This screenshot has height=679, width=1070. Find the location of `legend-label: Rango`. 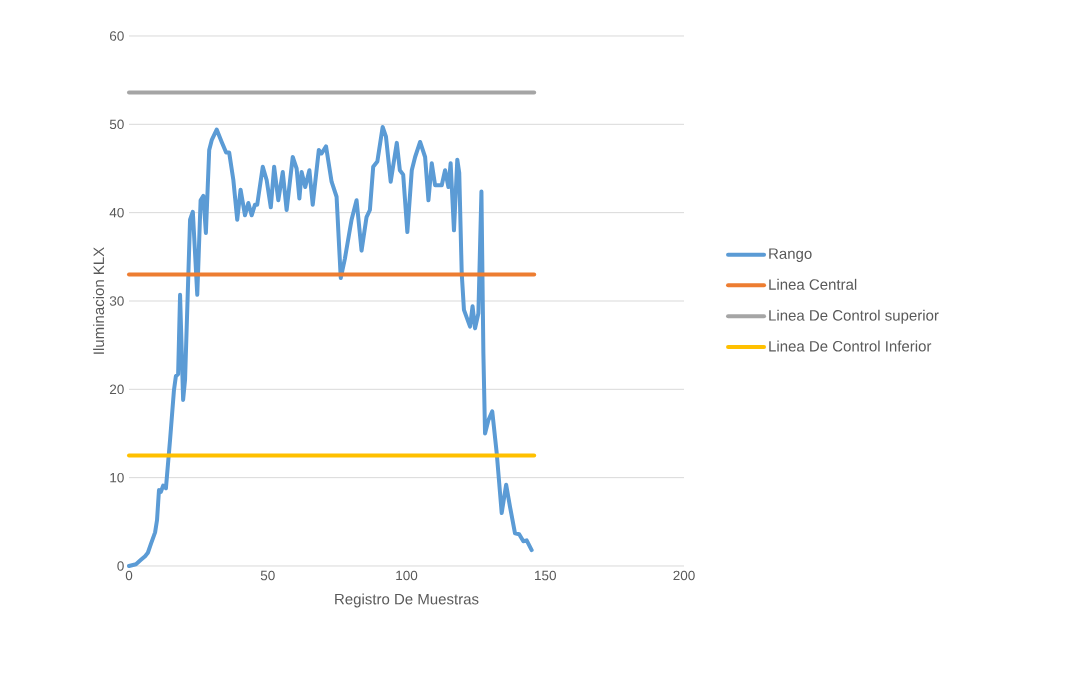

legend-label: Rango is located at coordinates (790, 255).